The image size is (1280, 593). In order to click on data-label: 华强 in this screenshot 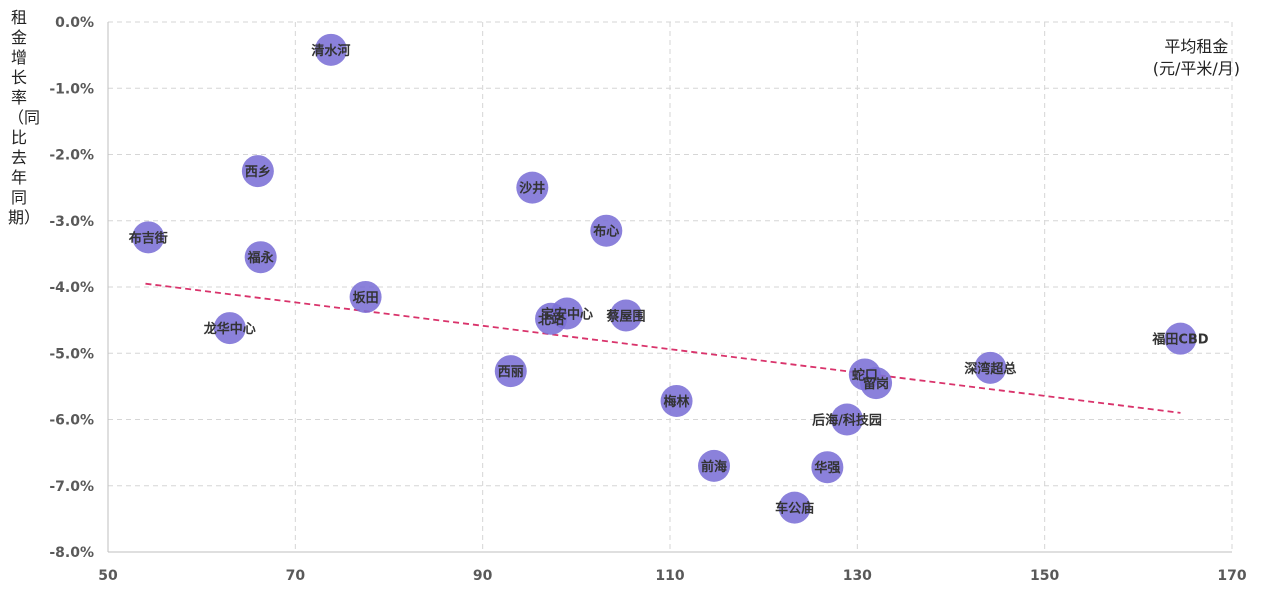, I will do `click(827, 468)`.